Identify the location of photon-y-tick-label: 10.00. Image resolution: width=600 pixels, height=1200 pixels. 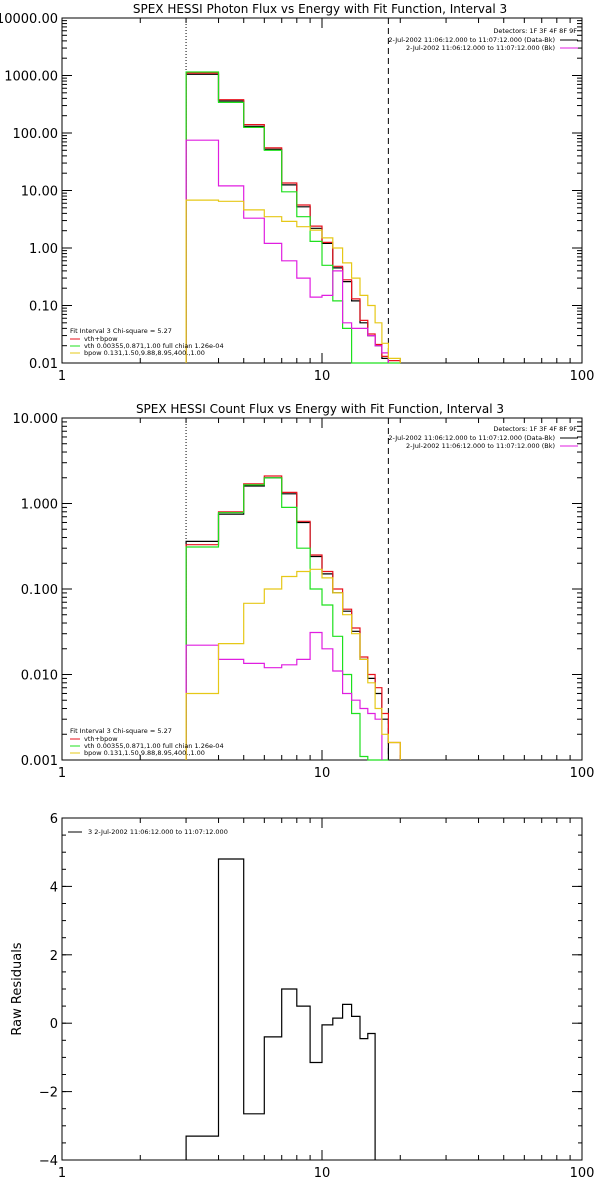
(39, 192).